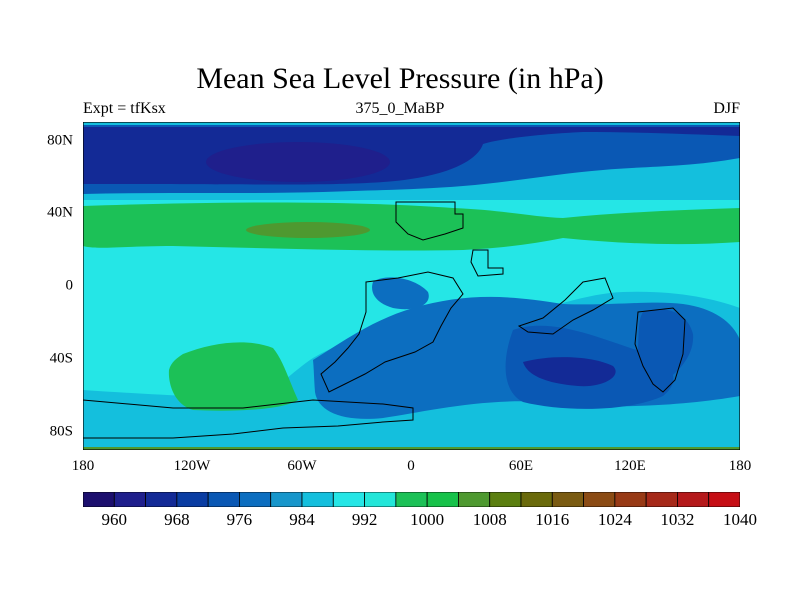 The width and height of the screenshot is (800, 600). I want to click on indian-ocean-low-core, so click(569, 372).